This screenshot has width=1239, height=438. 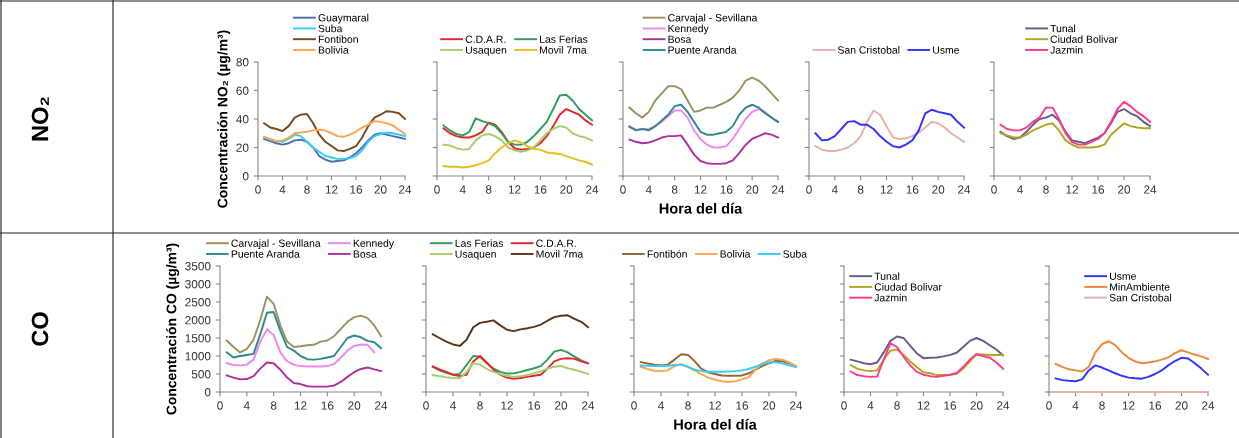 I want to click on legend-label: Tunal, so click(x=1063, y=28).